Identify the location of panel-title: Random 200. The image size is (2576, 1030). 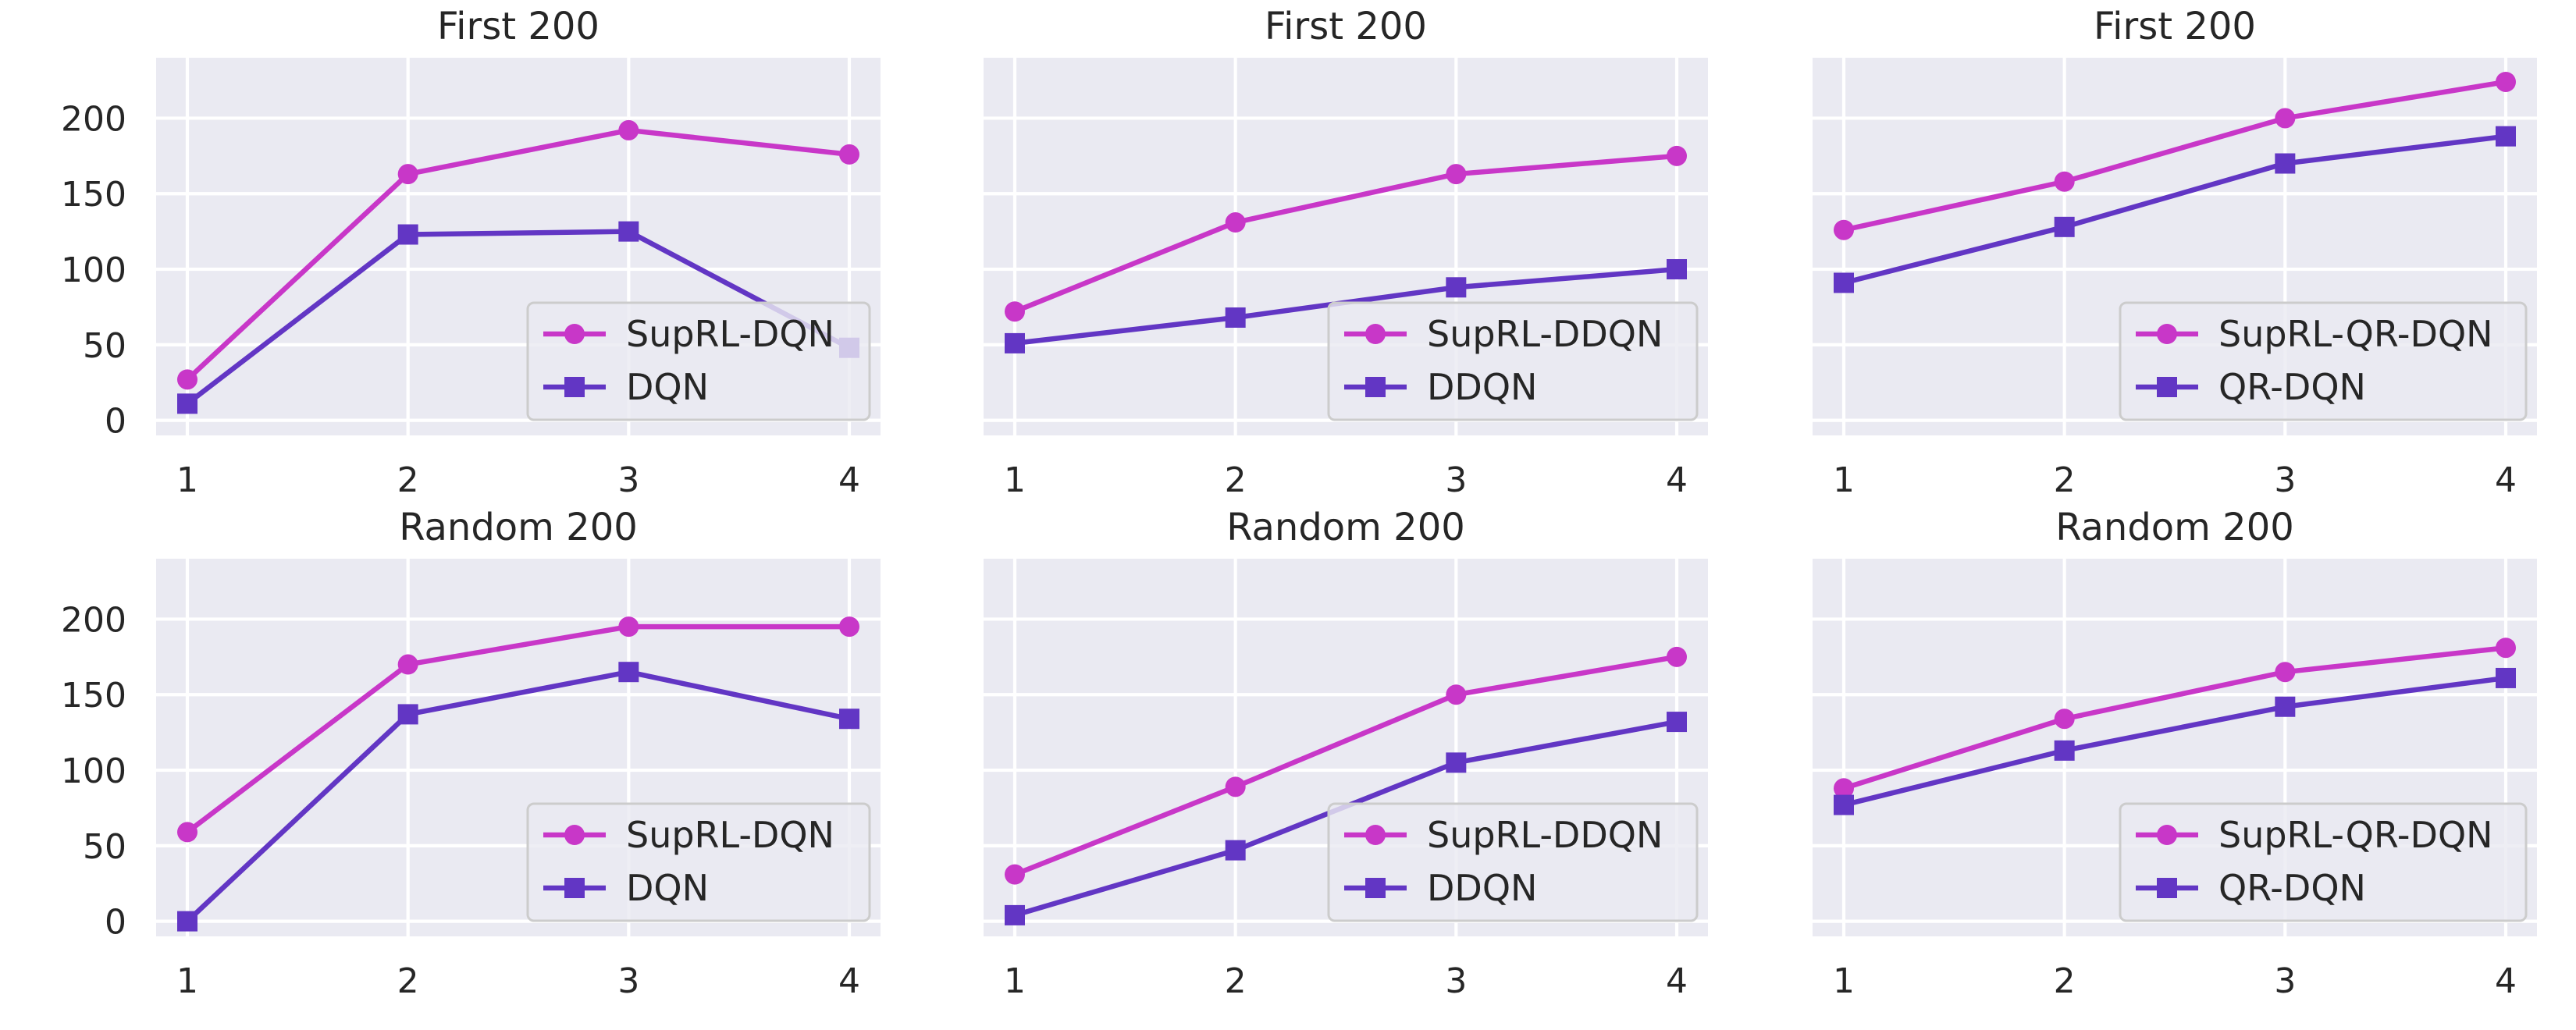
(518, 527).